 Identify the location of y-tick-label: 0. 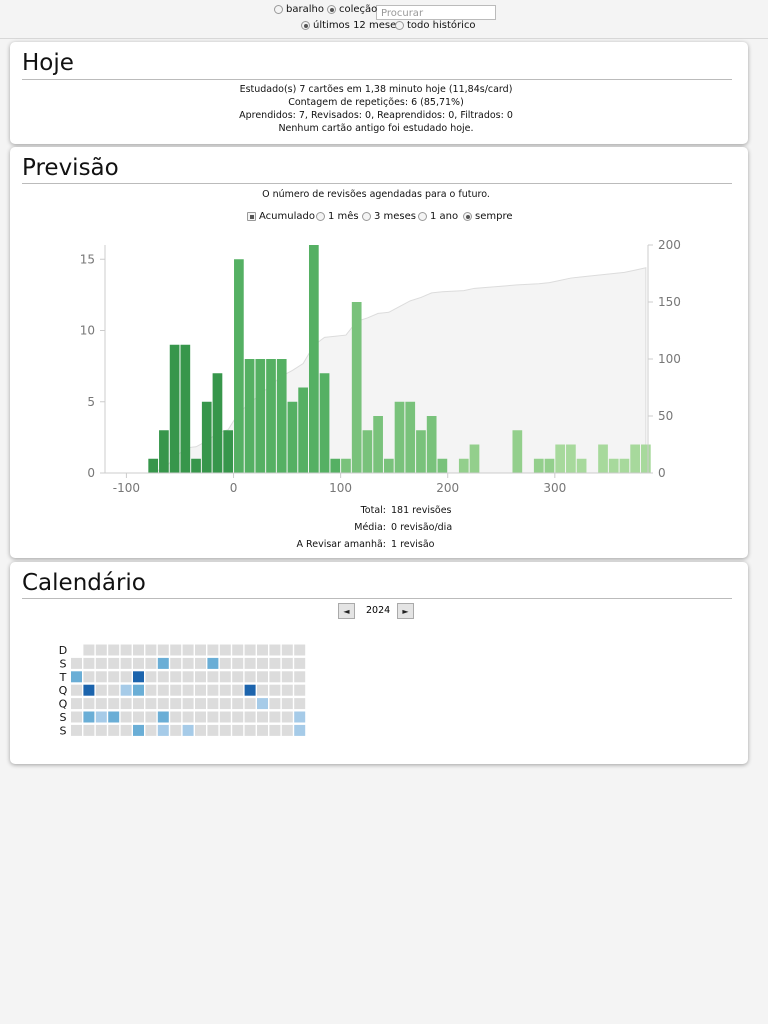
(91, 473).